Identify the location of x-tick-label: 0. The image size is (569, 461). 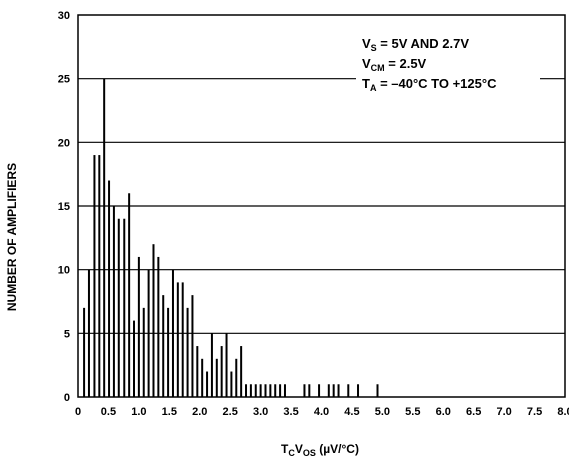
(78, 412).